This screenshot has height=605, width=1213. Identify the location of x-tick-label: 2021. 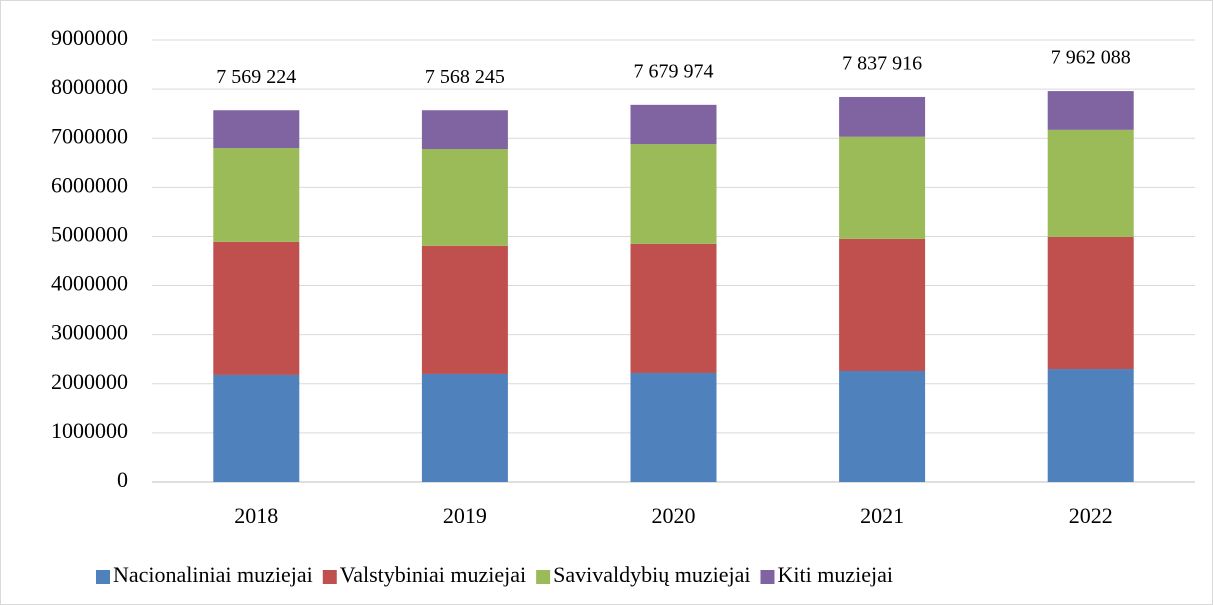
(882, 515).